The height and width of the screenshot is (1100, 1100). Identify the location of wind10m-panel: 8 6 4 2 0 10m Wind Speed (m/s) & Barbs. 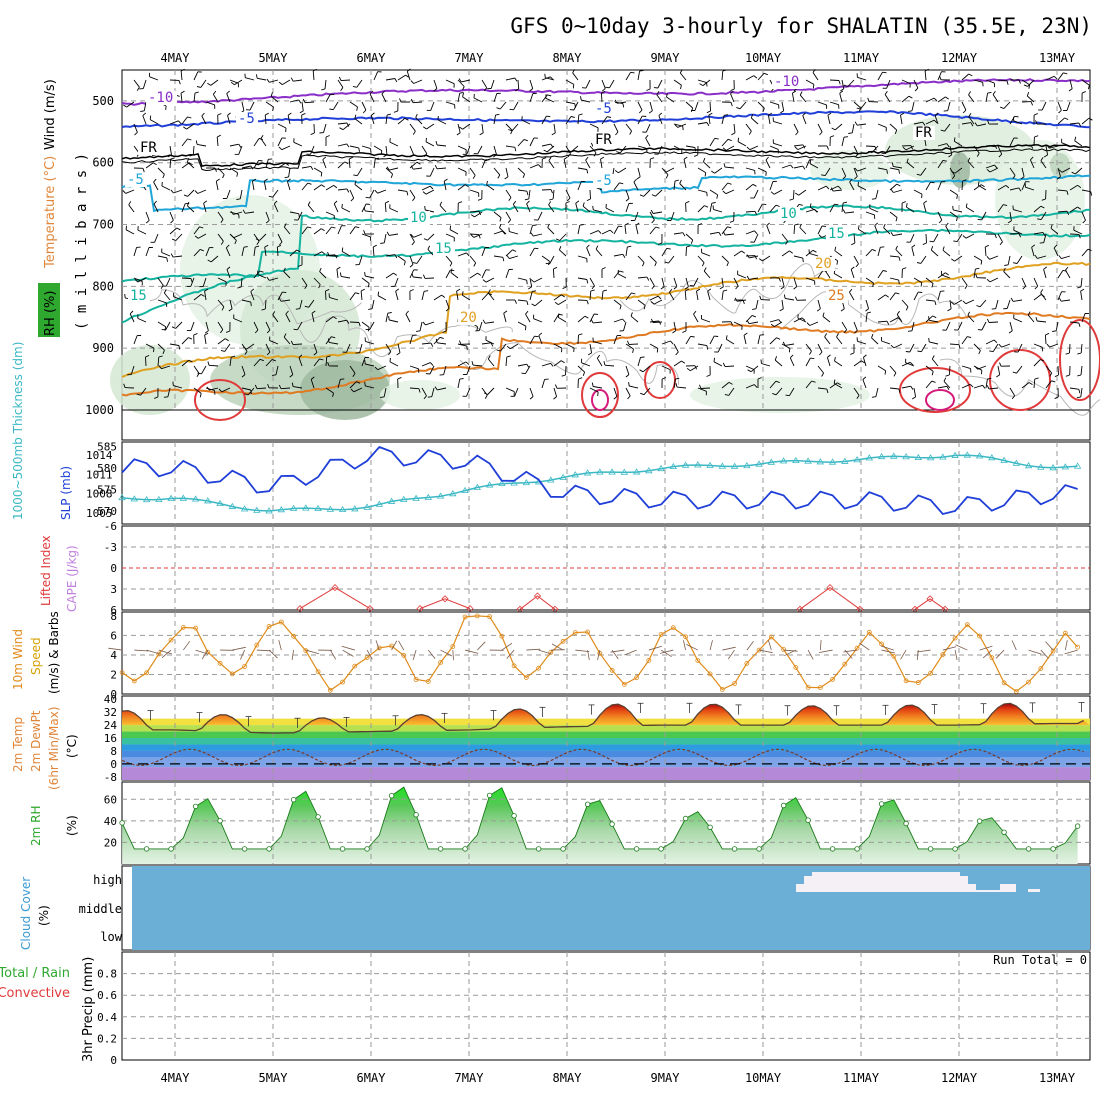
(551, 655).